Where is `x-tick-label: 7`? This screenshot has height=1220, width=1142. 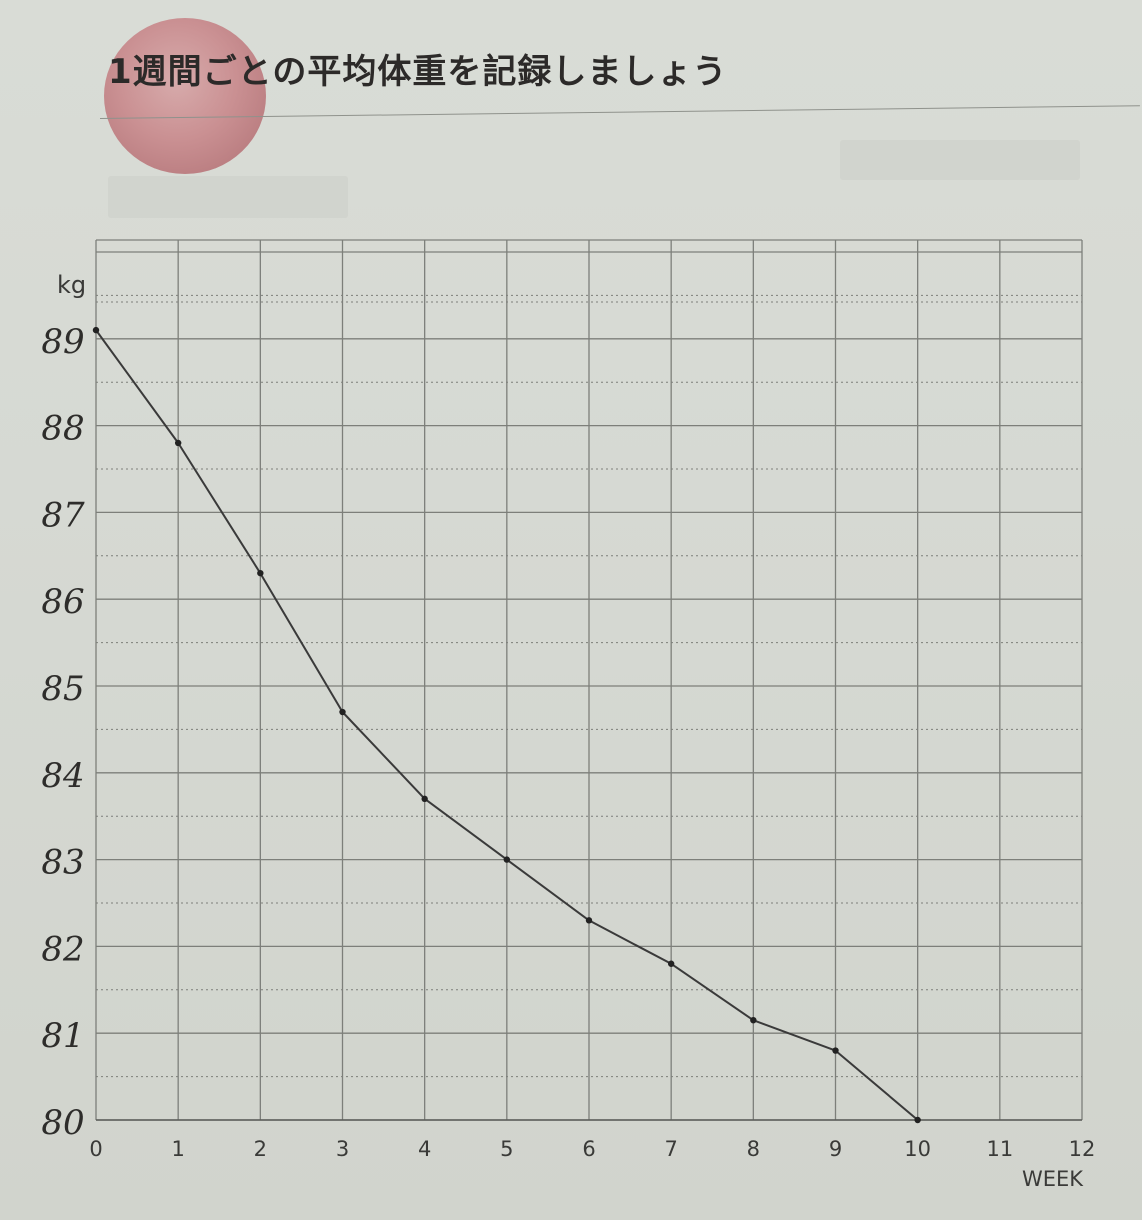
x-tick-label: 7 is located at coordinates (670, 1149).